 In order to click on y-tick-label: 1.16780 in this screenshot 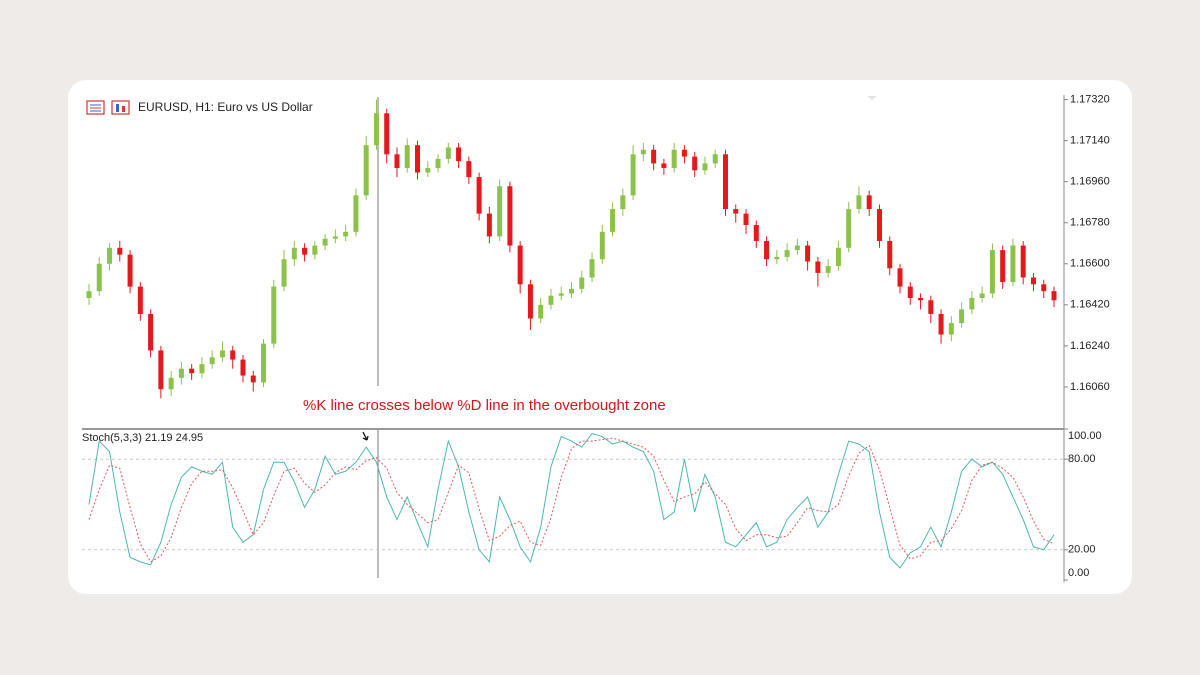, I will do `click(1090, 223)`.